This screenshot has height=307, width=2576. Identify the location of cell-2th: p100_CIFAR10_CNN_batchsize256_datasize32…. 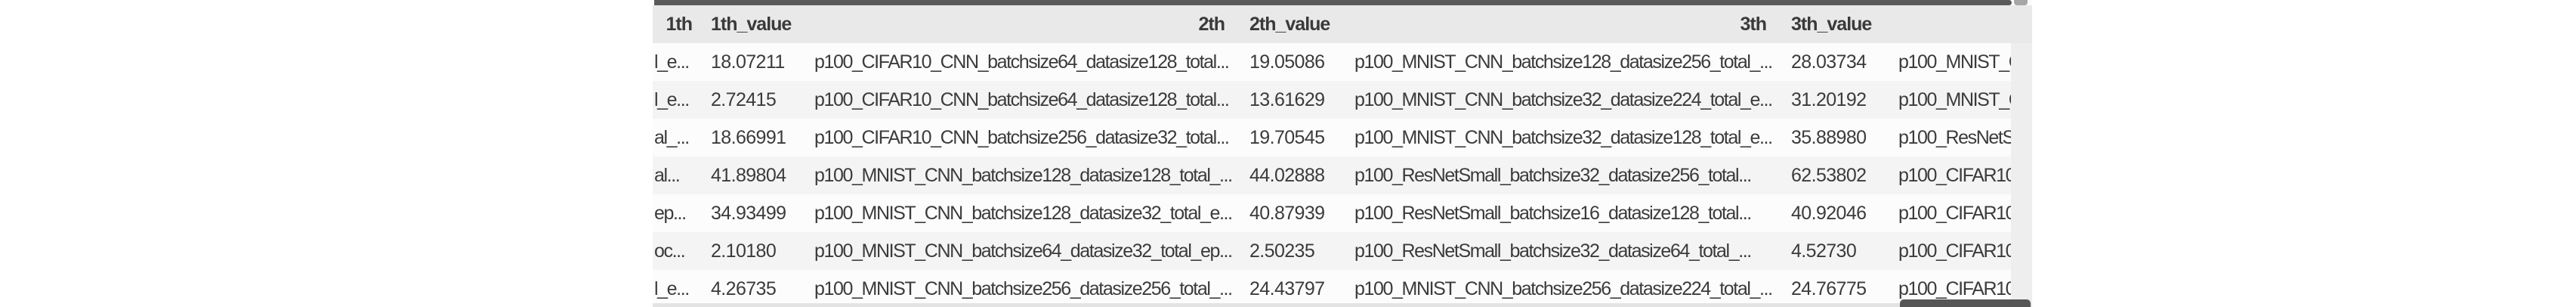
(1022, 137).